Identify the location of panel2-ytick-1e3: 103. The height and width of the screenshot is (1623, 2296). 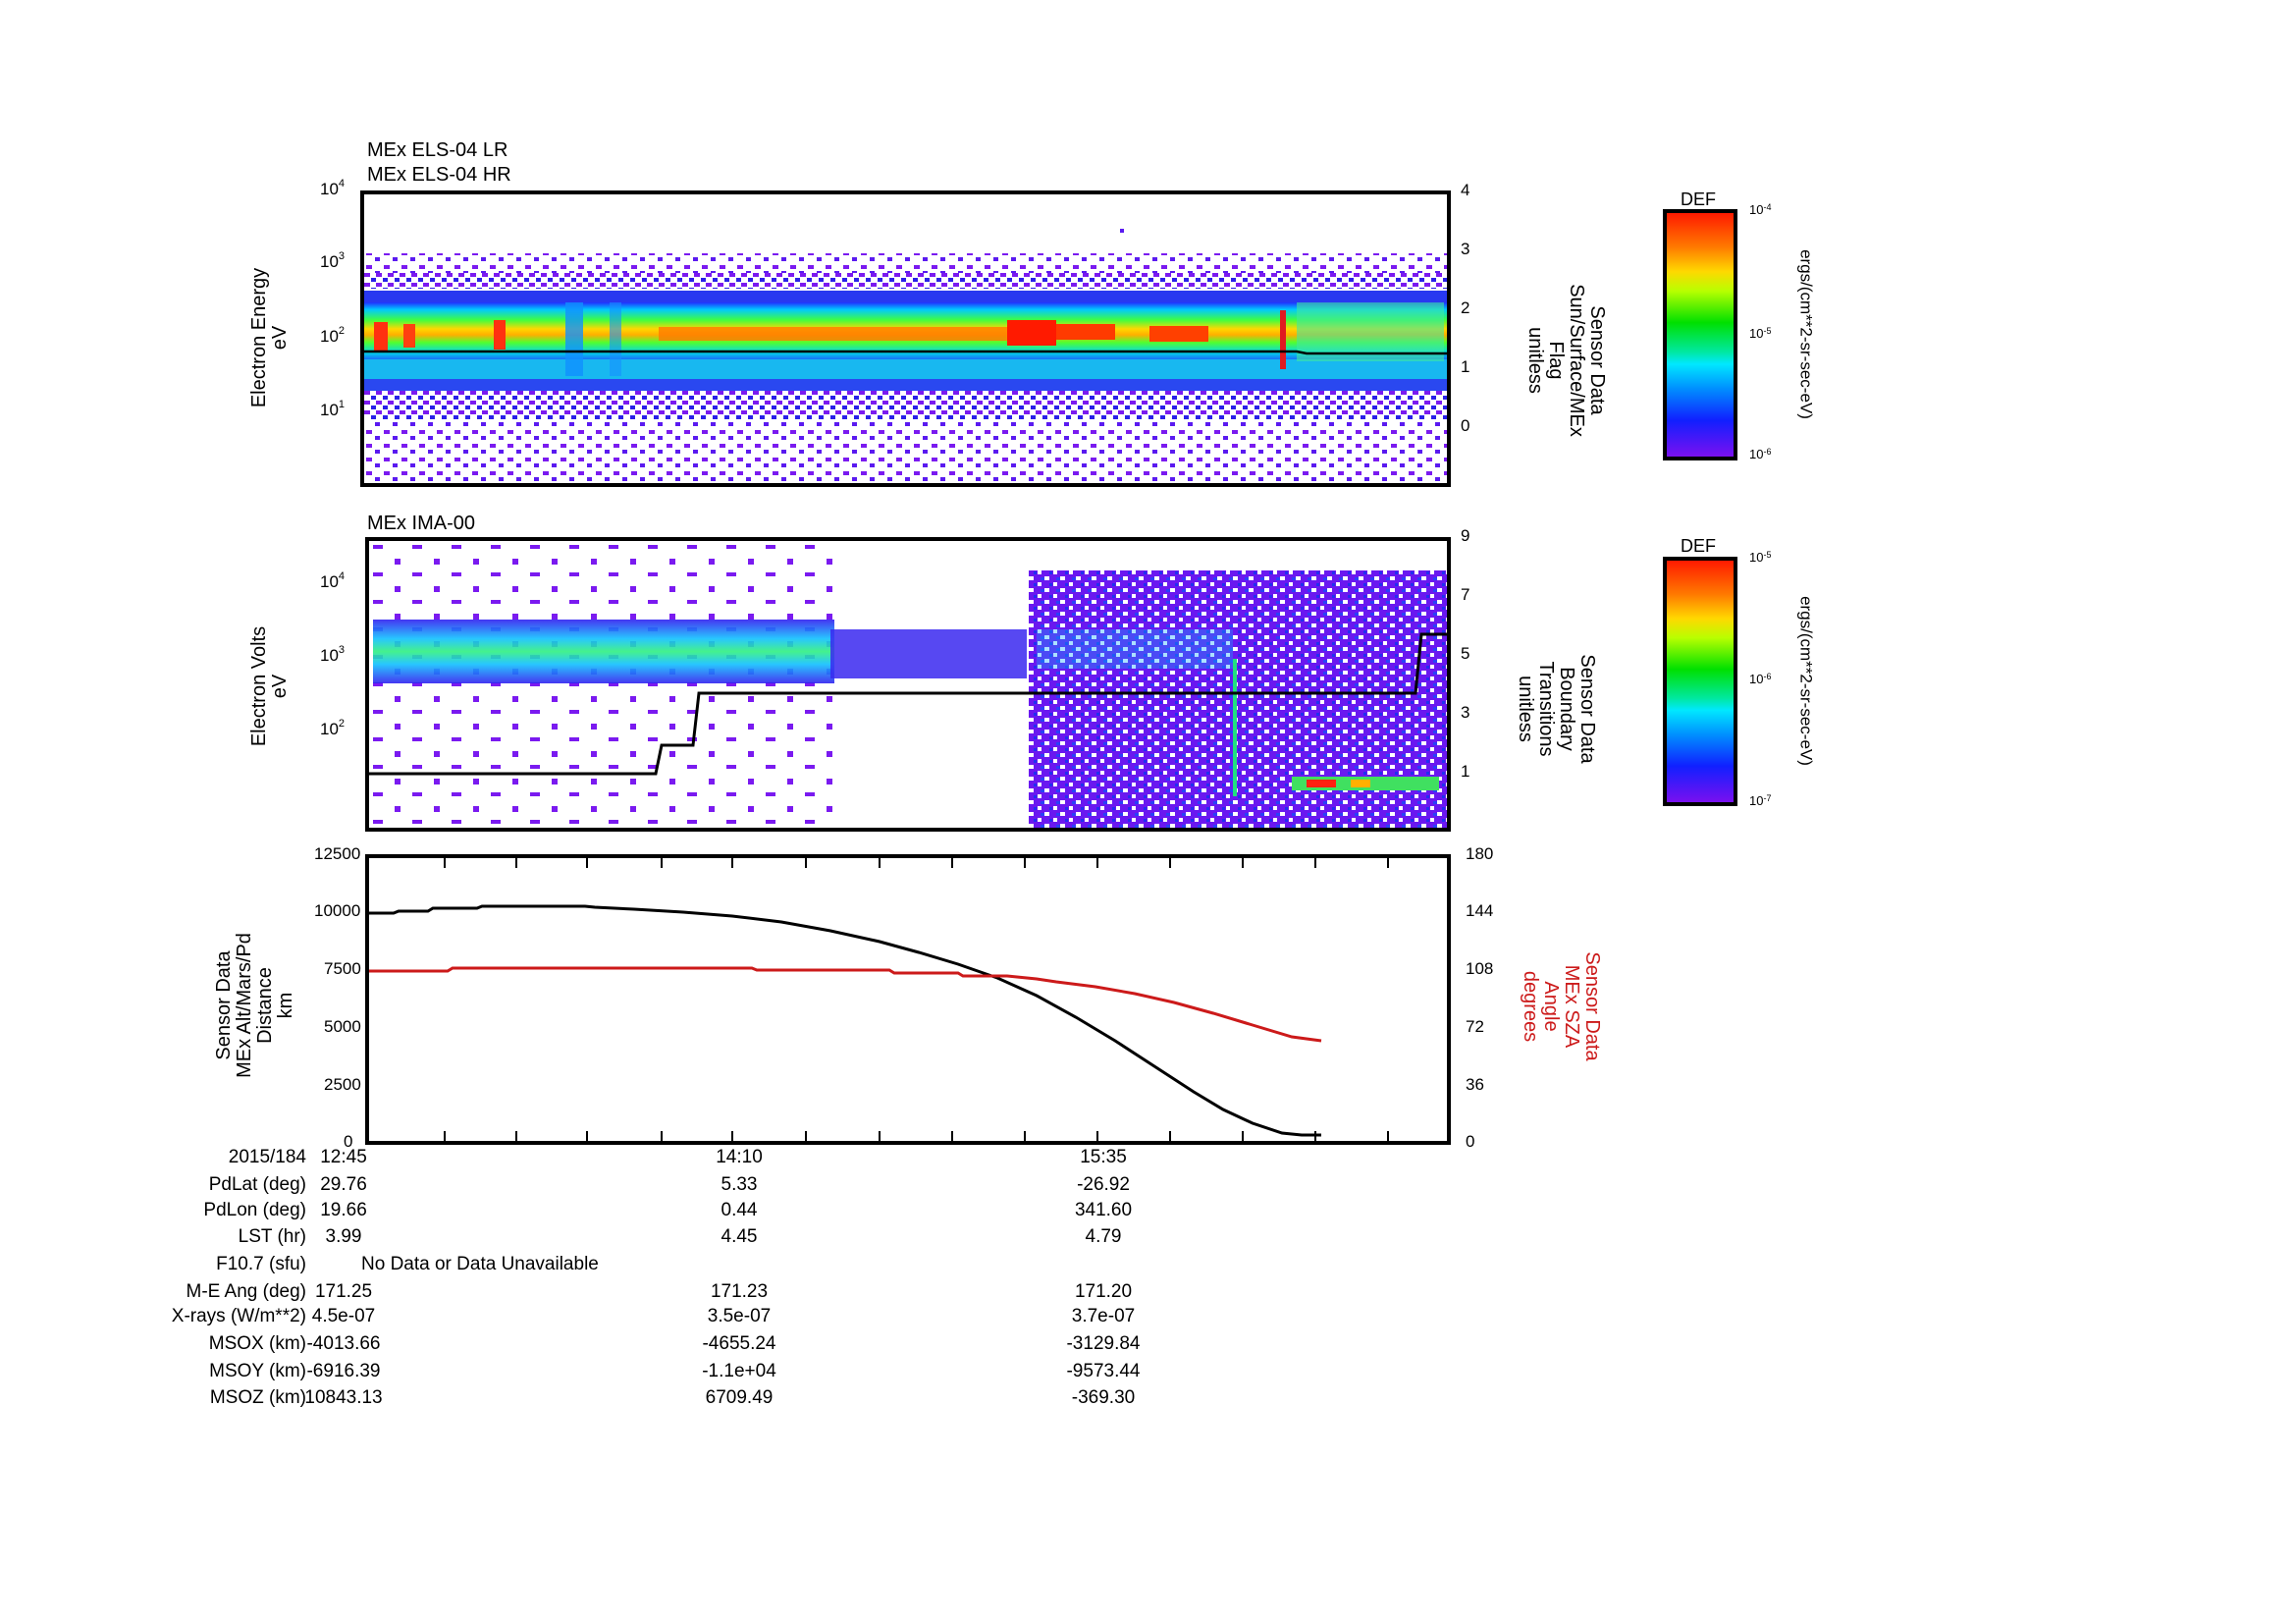
(333, 654).